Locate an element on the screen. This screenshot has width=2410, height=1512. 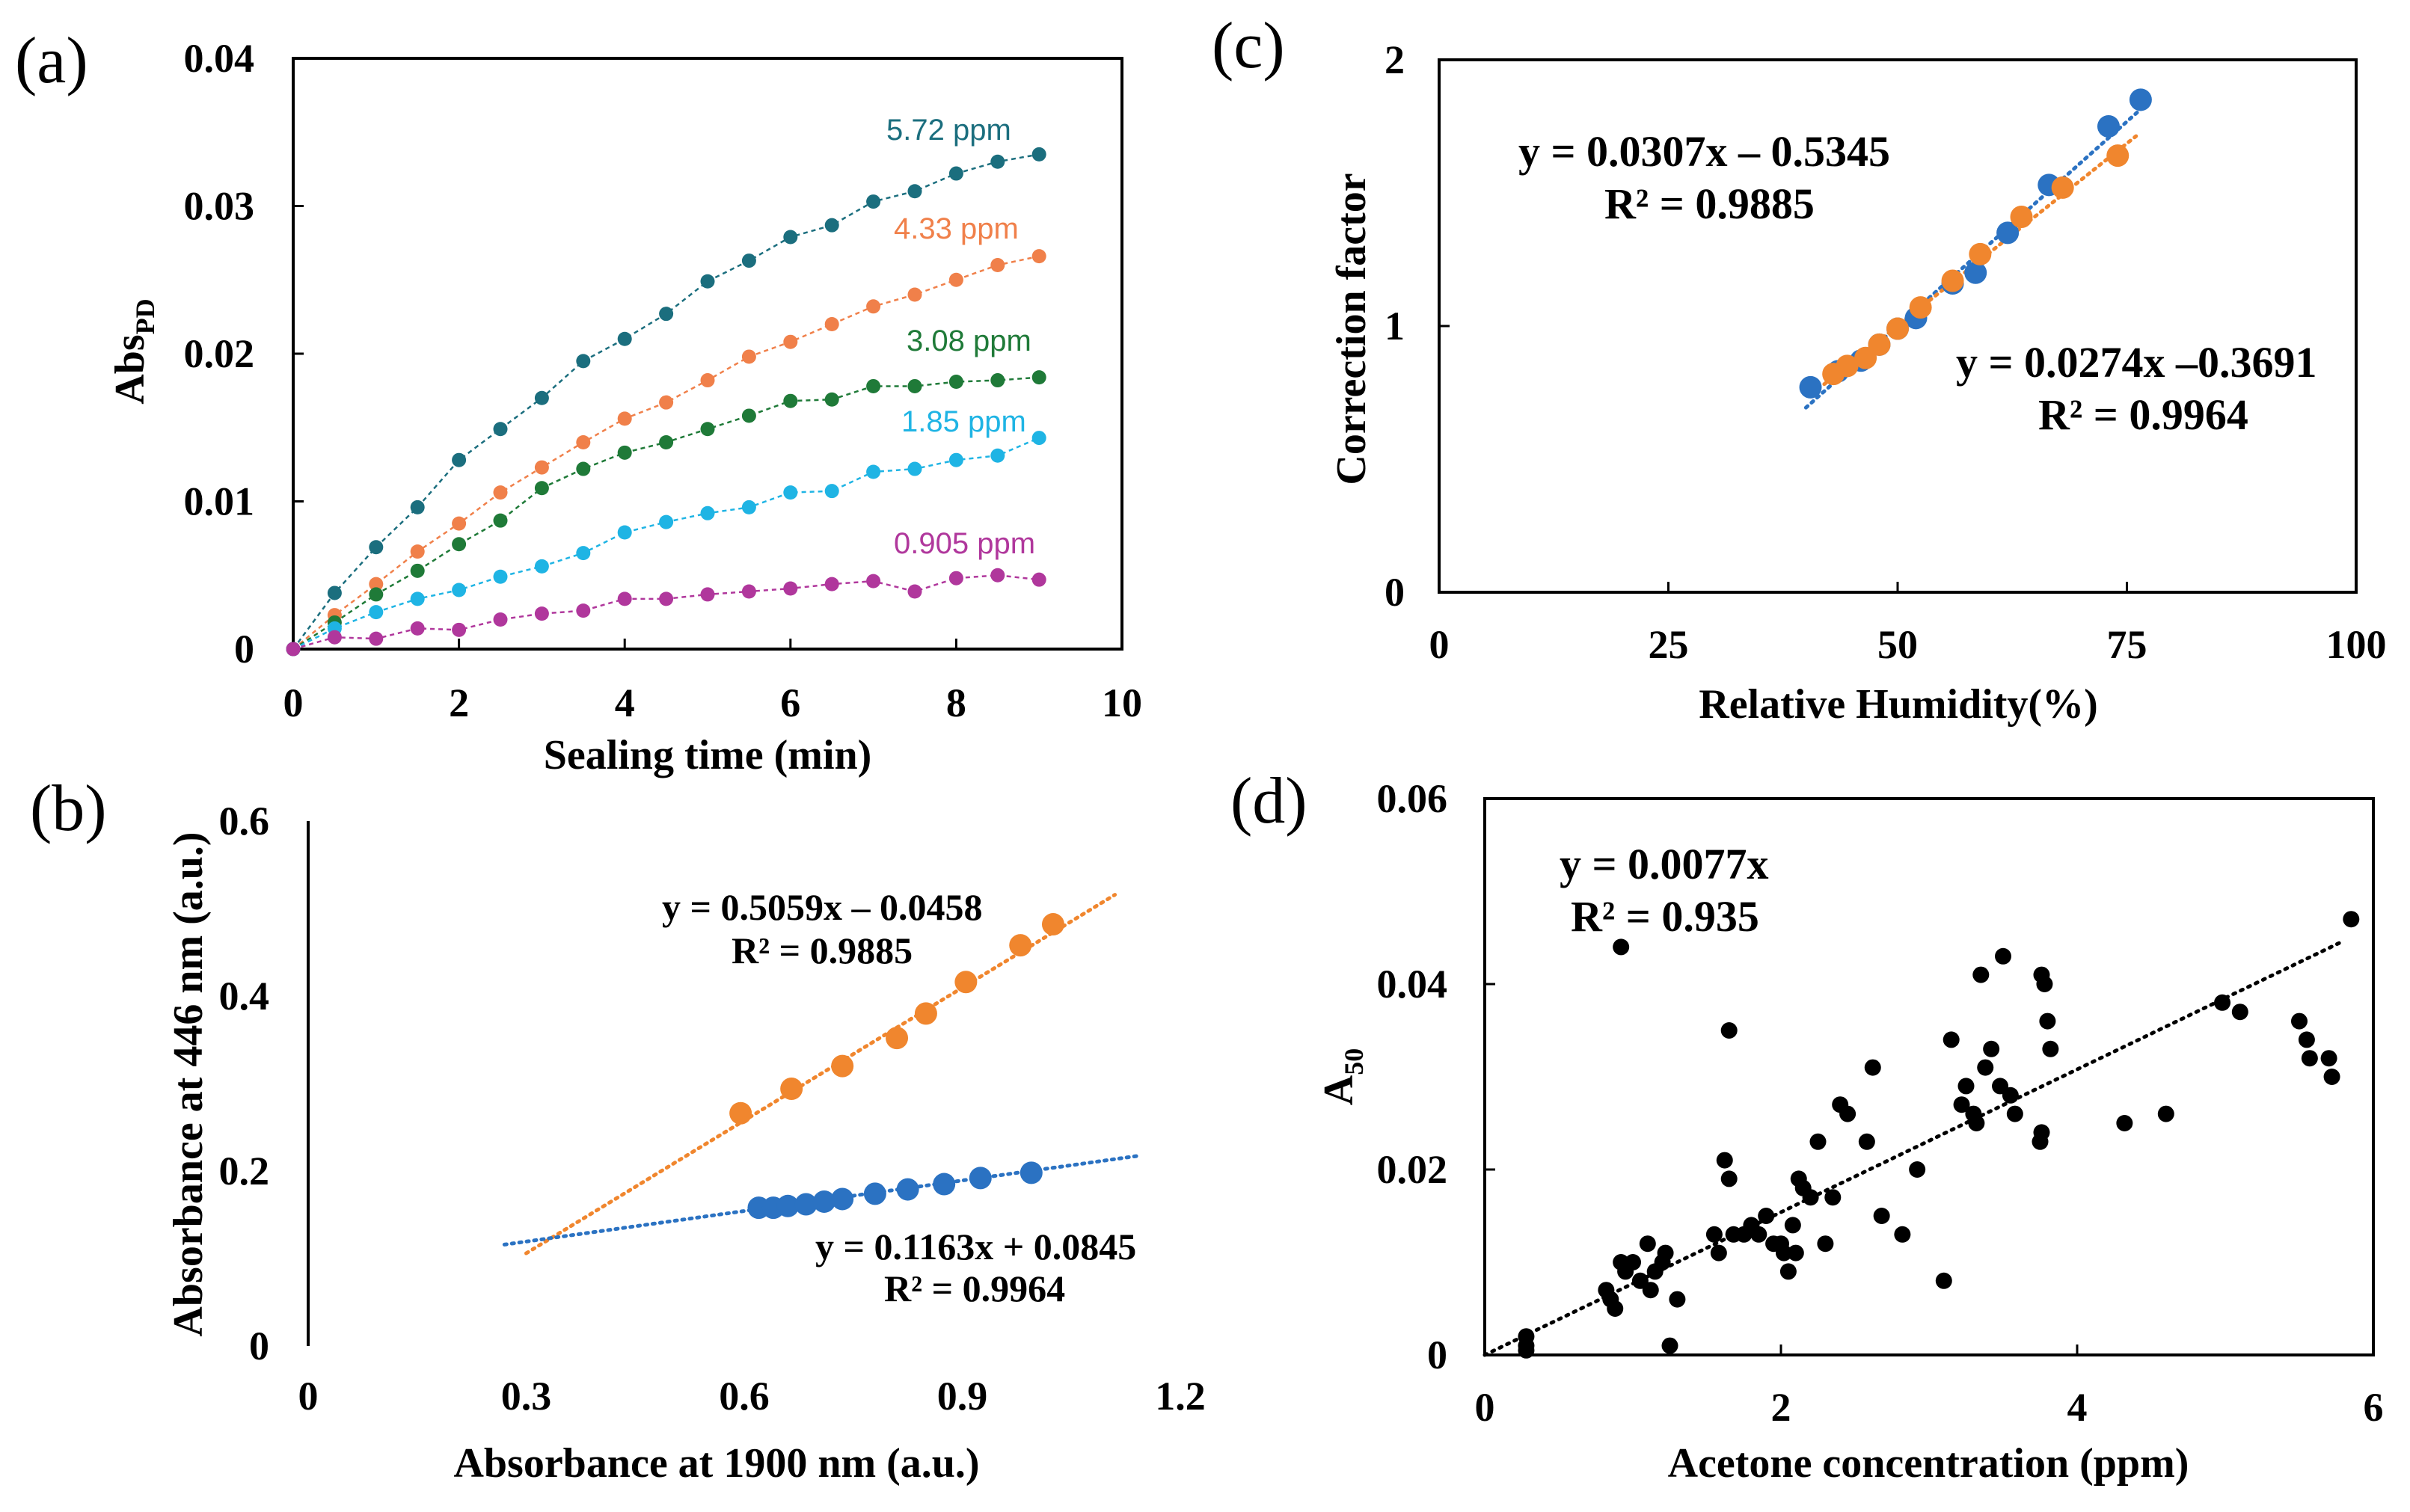
x-tick-label-b: 0 is located at coordinates (308, 1396).